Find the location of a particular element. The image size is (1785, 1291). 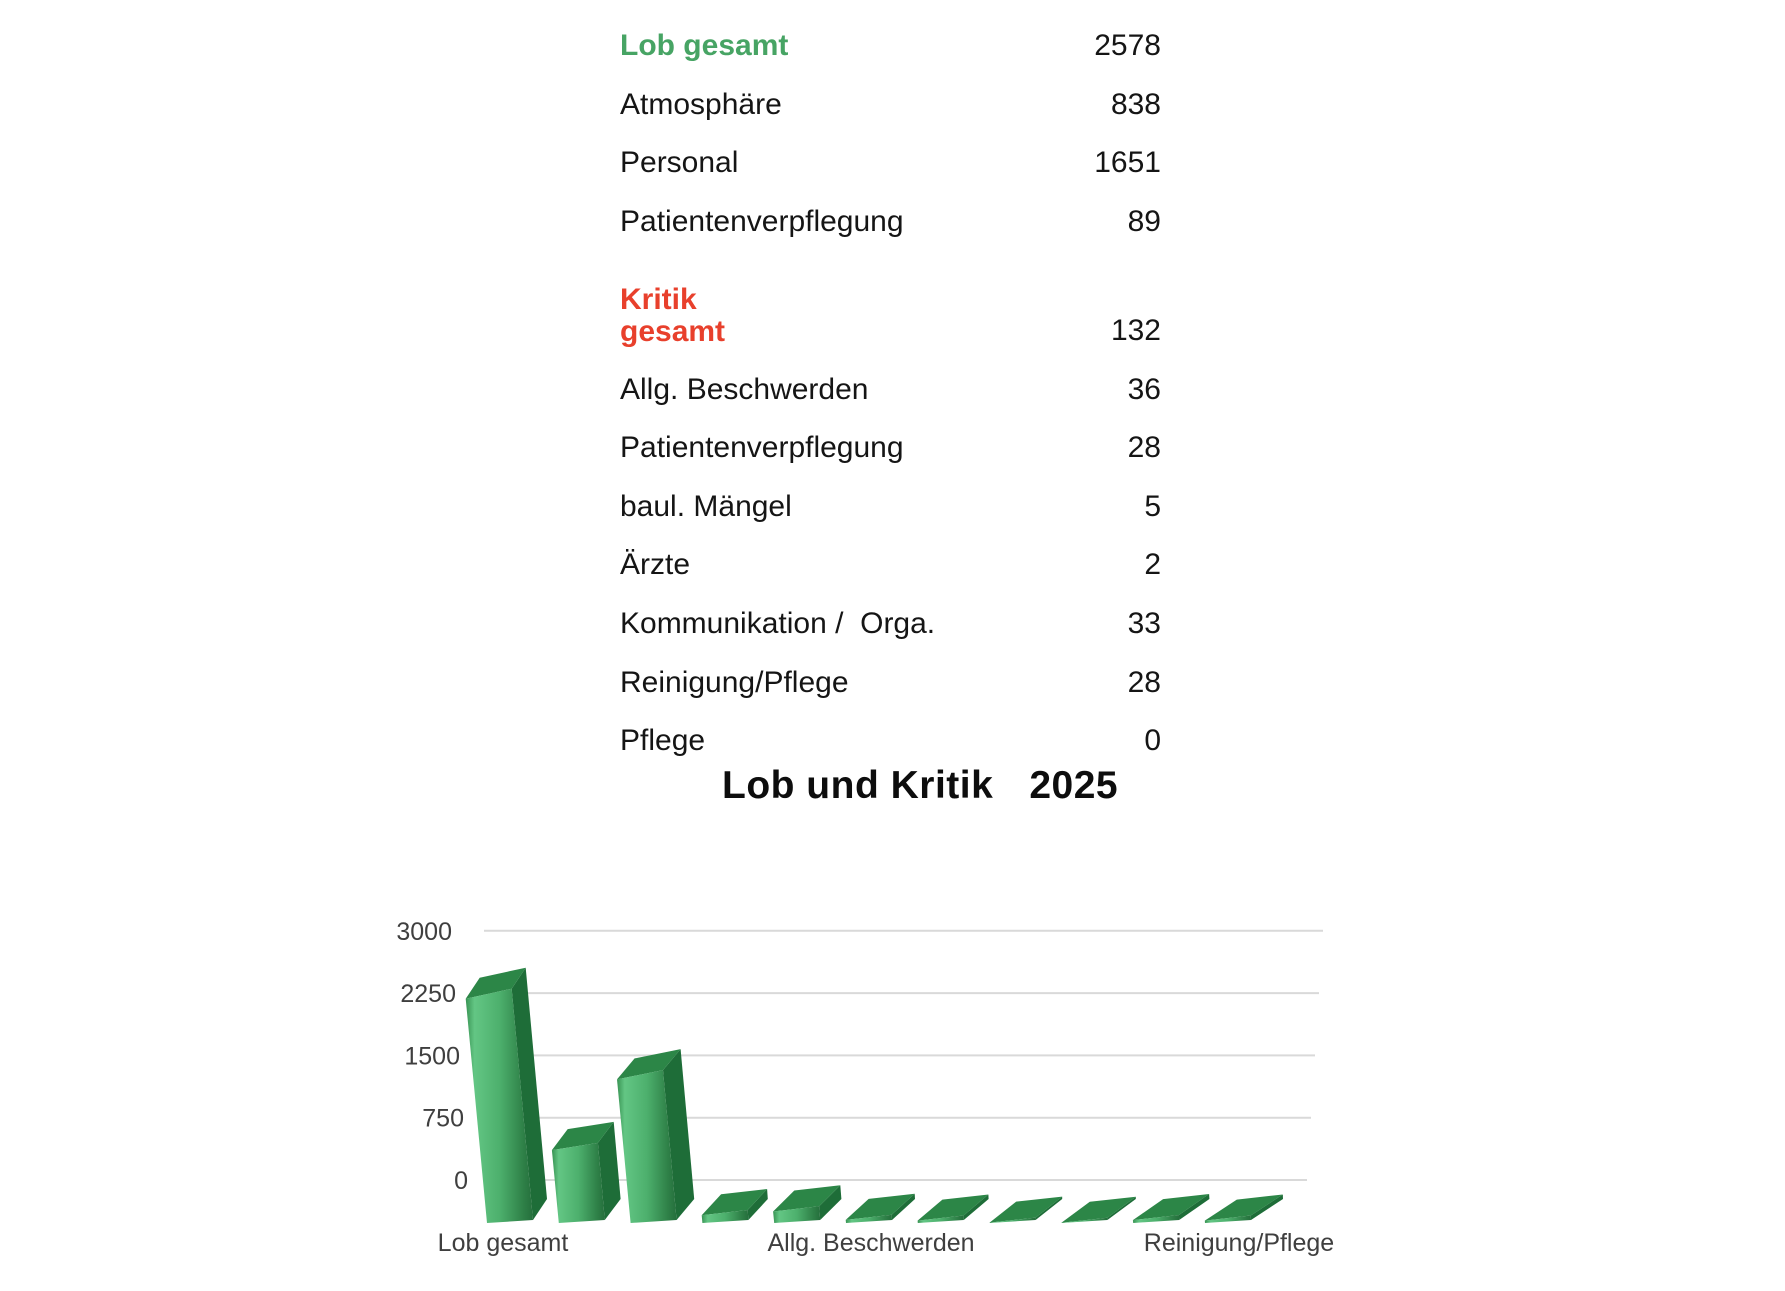

row-label: Personal is located at coordinates (679, 163).